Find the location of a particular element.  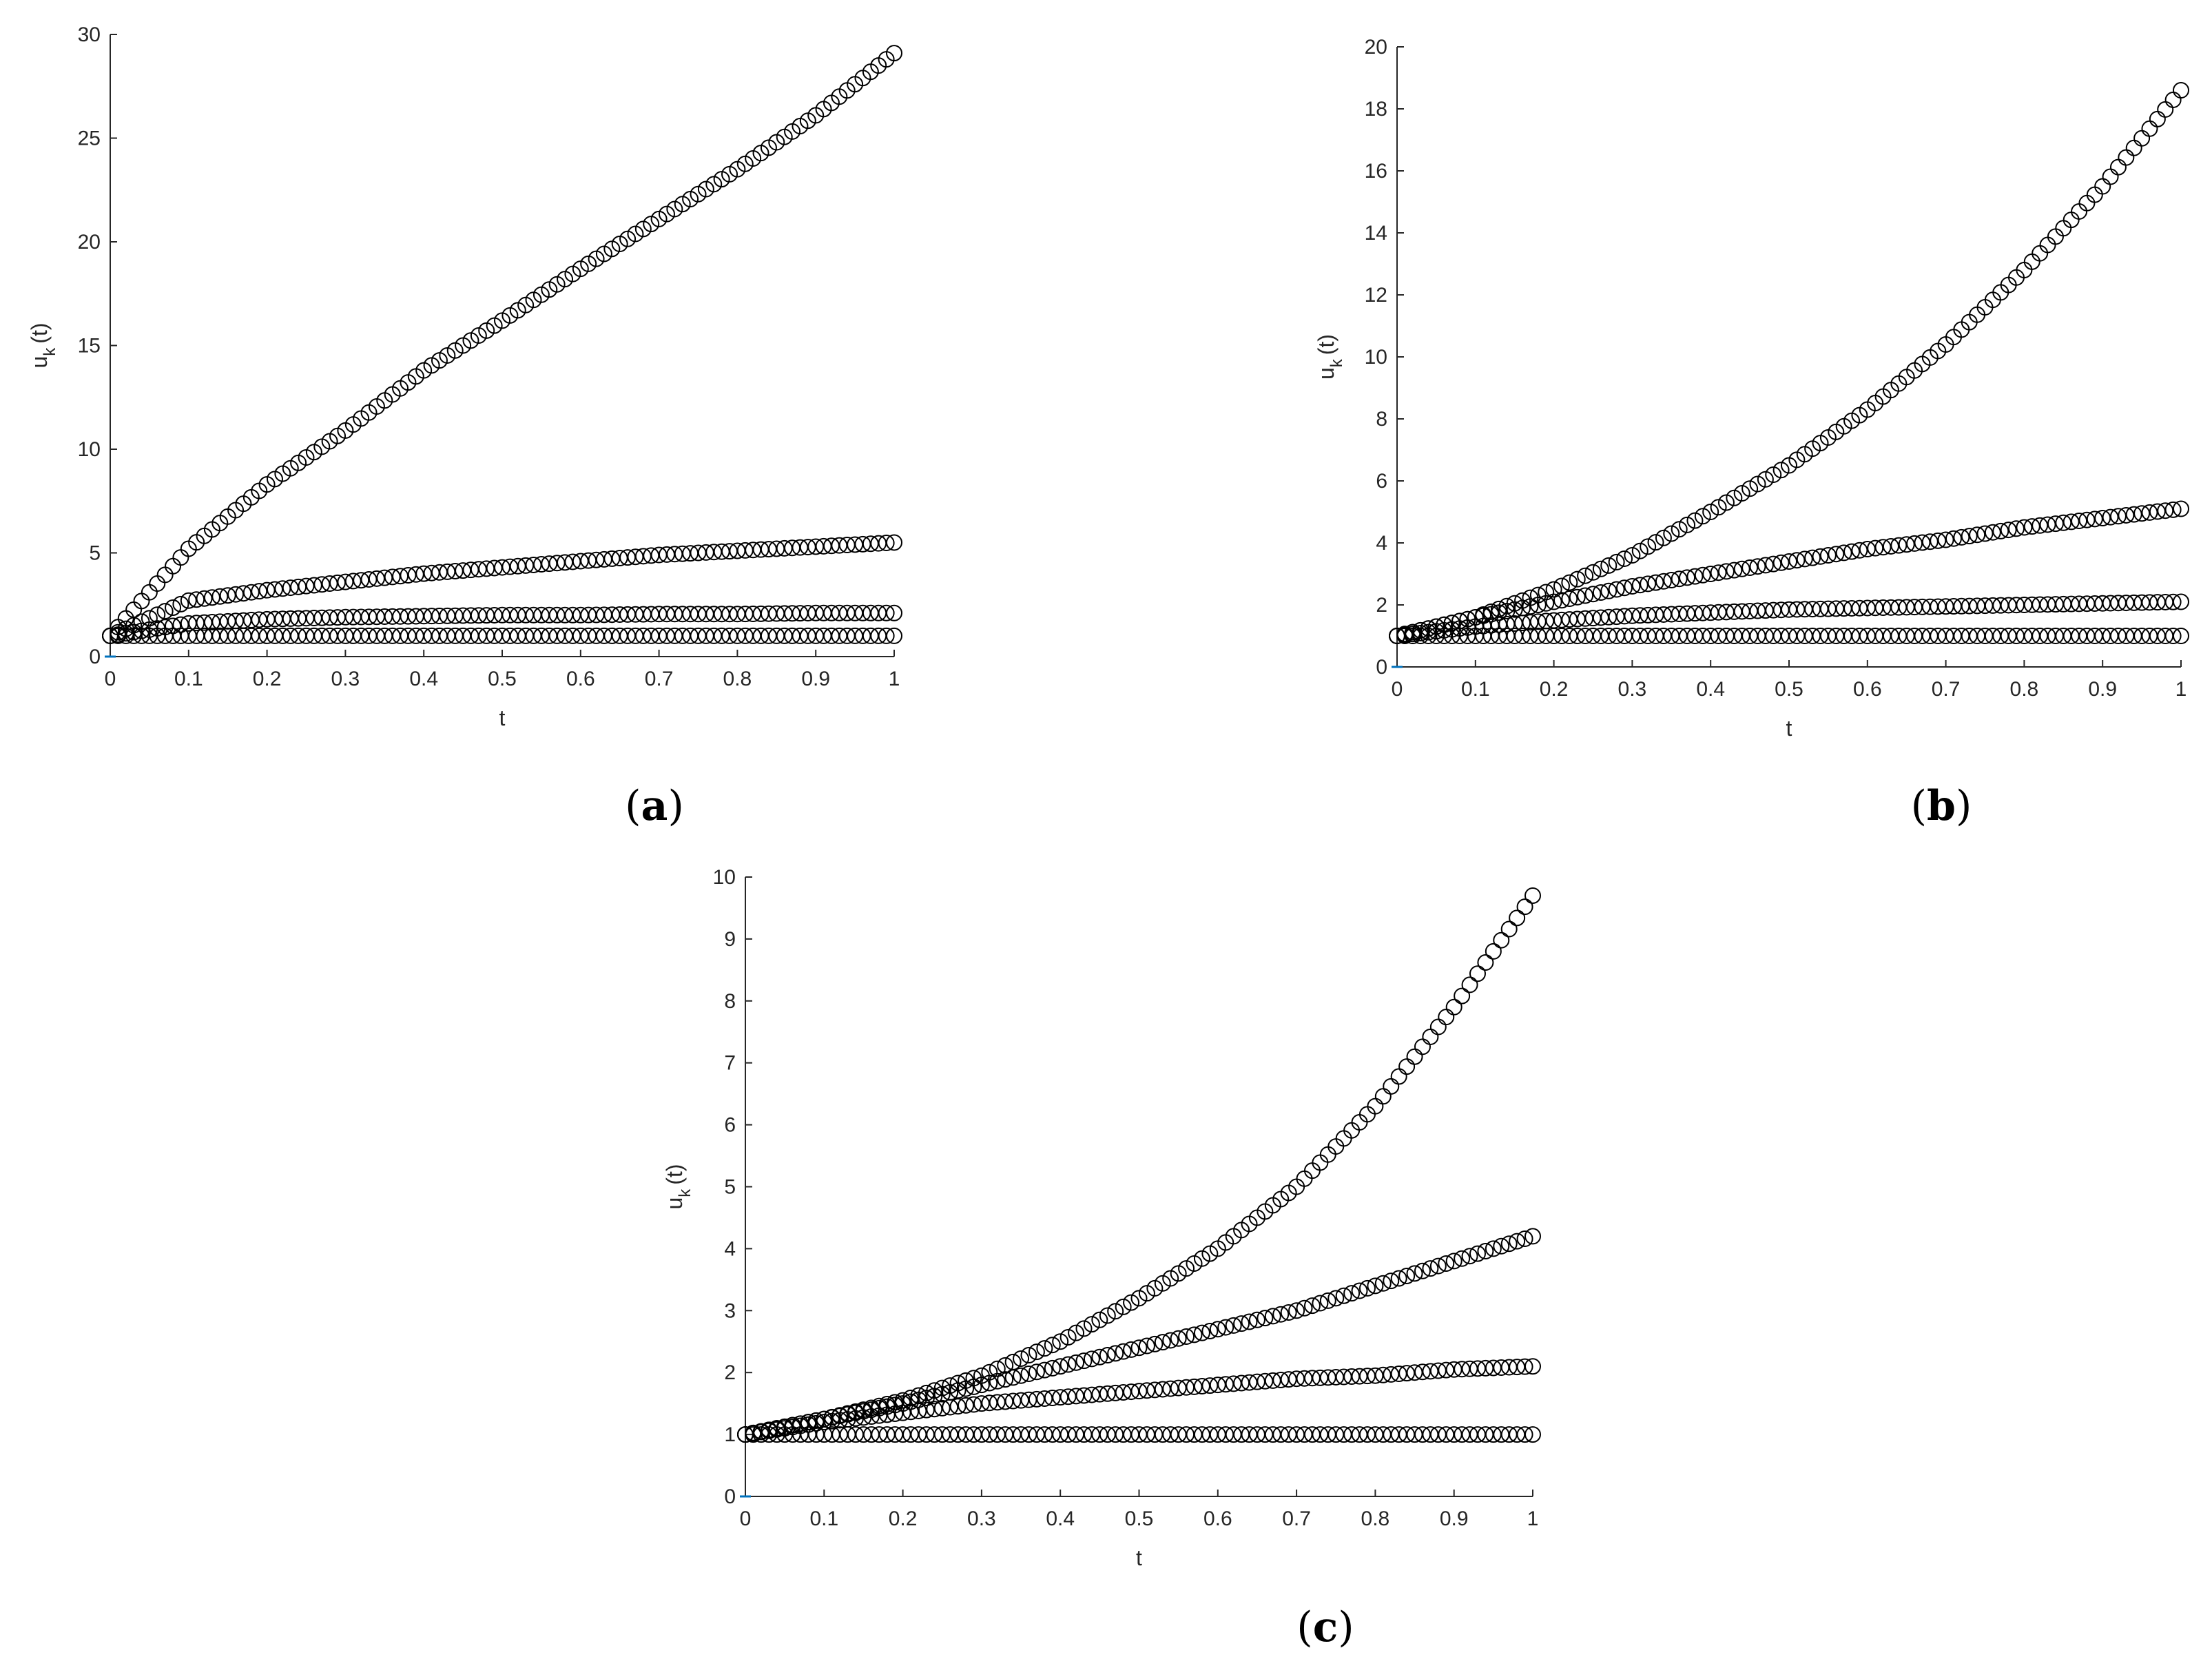

y-tick-label: 6 is located at coordinates (1382, 481).